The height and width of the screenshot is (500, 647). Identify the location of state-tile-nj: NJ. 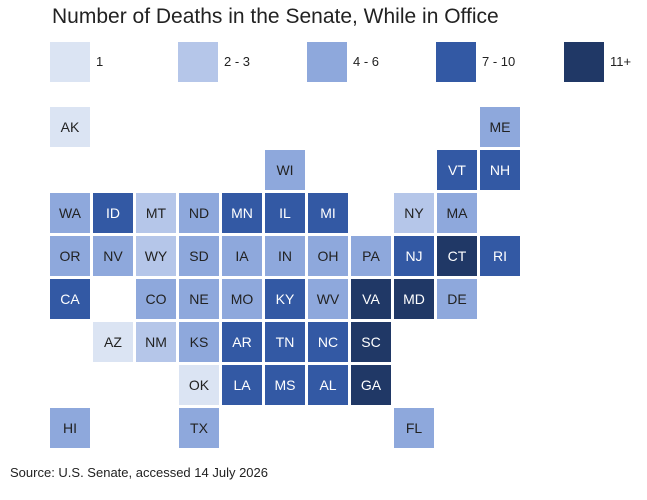
(414, 256).